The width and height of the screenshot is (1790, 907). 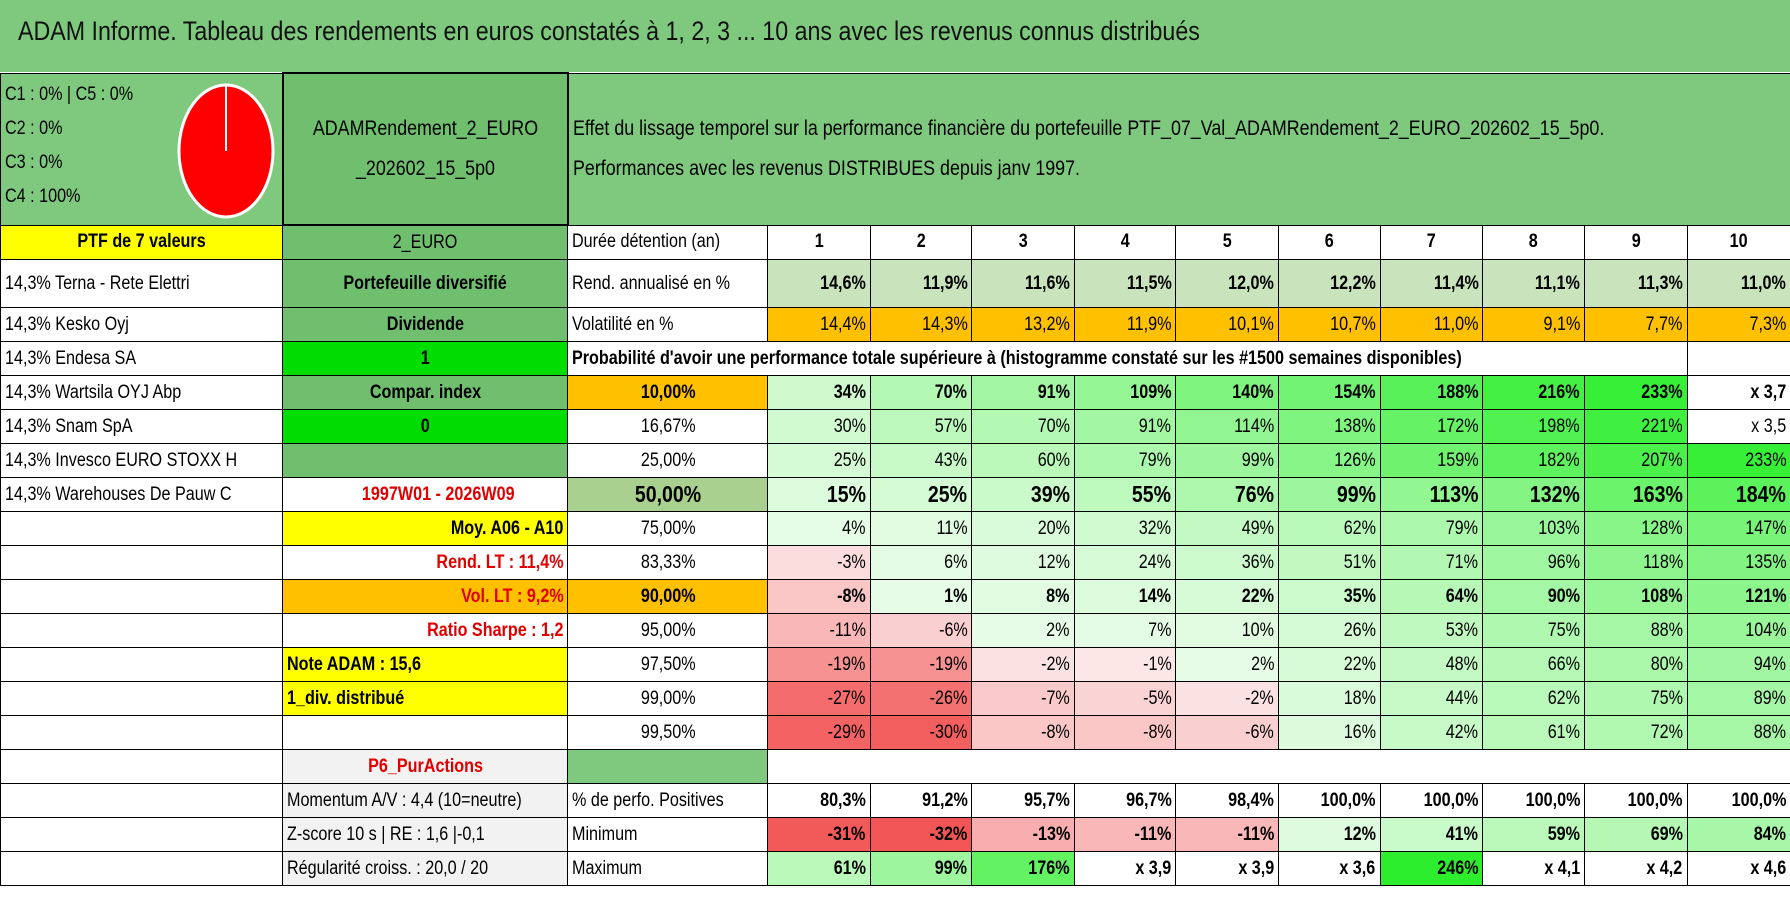 I want to click on holding-row-text: 14,3% Endesa SA, so click(x=71, y=358).